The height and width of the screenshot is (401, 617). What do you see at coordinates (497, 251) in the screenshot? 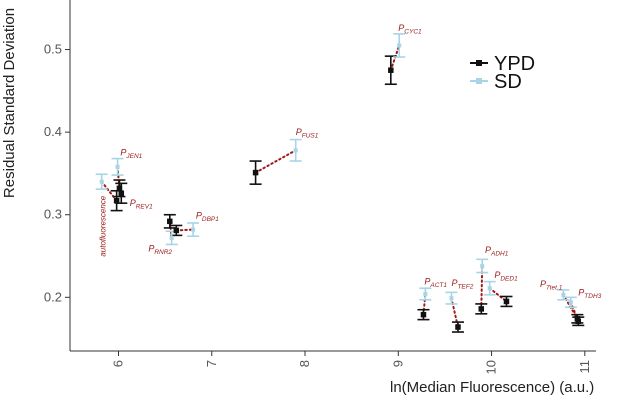
I see `label-adh1: PADH1` at bounding box center [497, 251].